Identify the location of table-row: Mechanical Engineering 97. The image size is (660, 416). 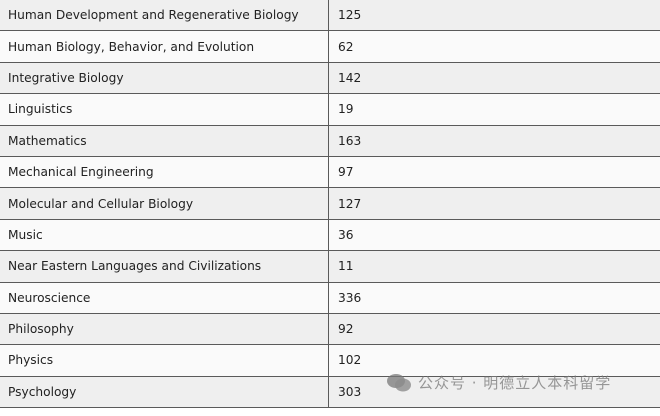
(330, 172).